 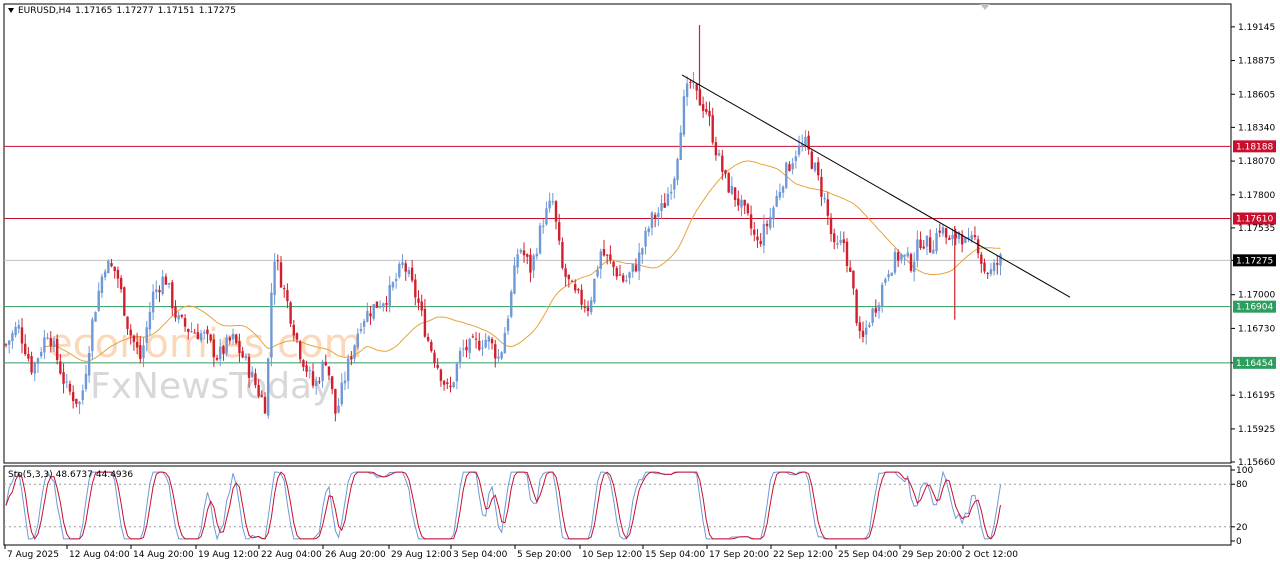 What do you see at coordinates (211, 386) in the screenshot?
I see `watermark-line2: FxNewsToday` at bounding box center [211, 386].